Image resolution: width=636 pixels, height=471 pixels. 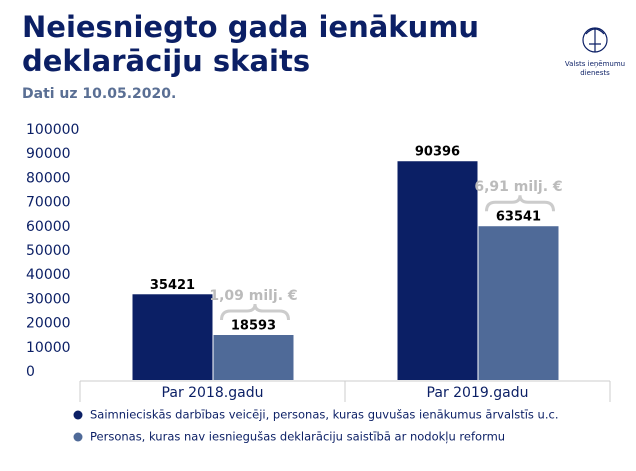 What do you see at coordinates (595, 73) in the screenshot?
I see `logo-text: dienests` at bounding box center [595, 73].